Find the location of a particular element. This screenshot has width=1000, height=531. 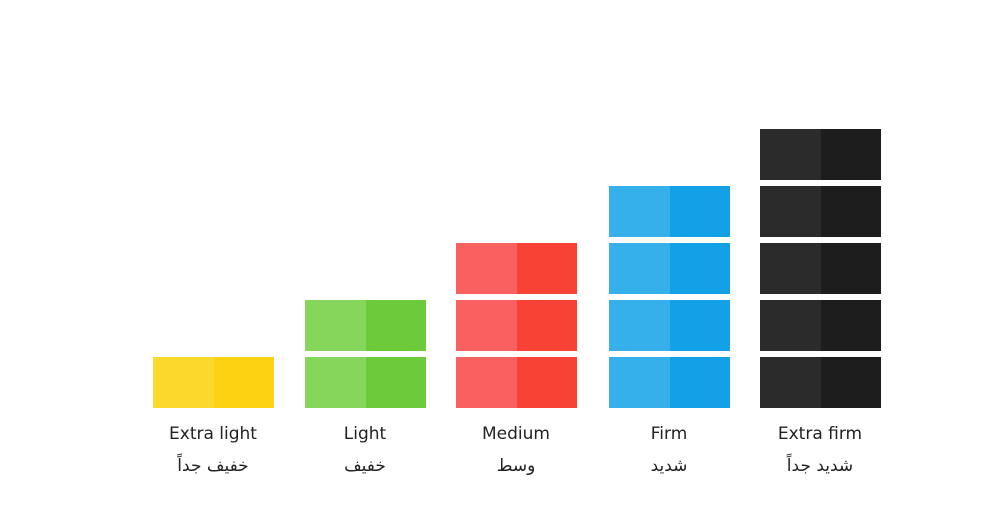

level-label-arabic: شديد is located at coordinates (669, 466).